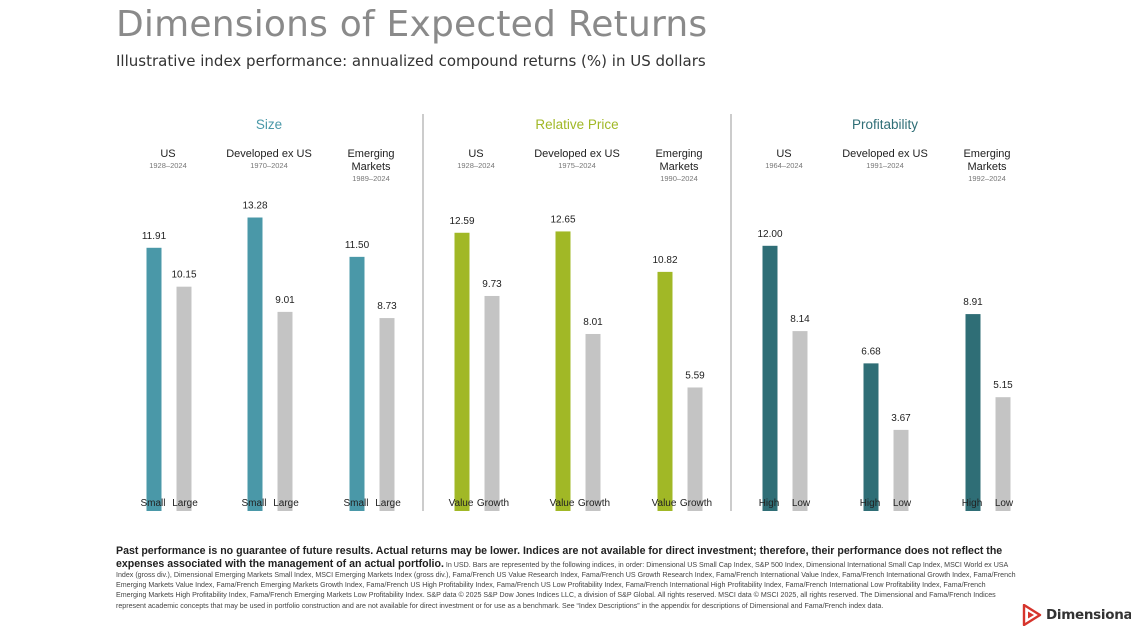 This screenshot has height=635, width=1131. What do you see at coordinates (577, 165) in the screenshot?
I see `group-period-label: 1975–2024` at bounding box center [577, 165].